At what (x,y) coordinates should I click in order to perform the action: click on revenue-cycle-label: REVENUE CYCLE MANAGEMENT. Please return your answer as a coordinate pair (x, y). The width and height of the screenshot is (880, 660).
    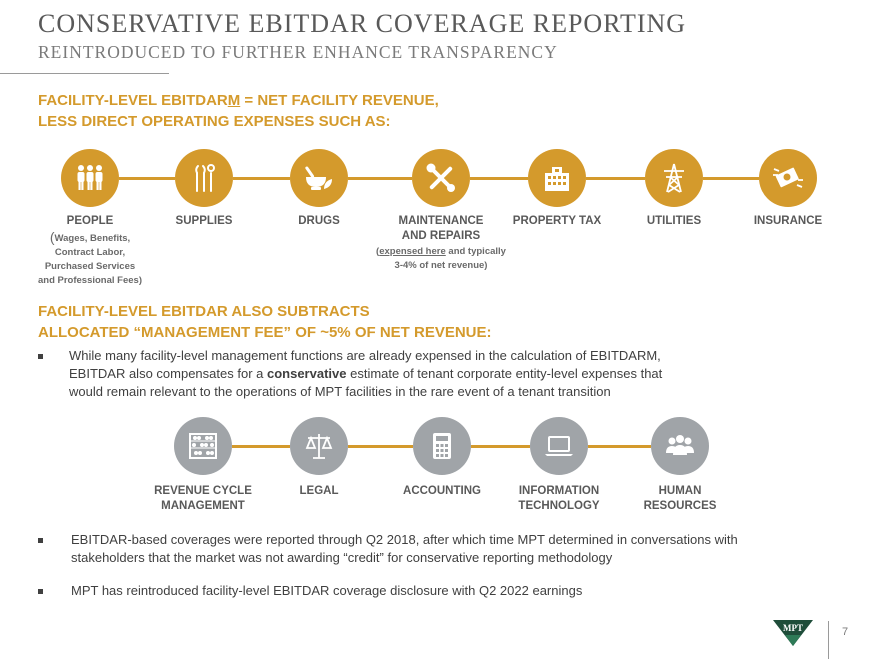
    Looking at the image, I should click on (203, 498).